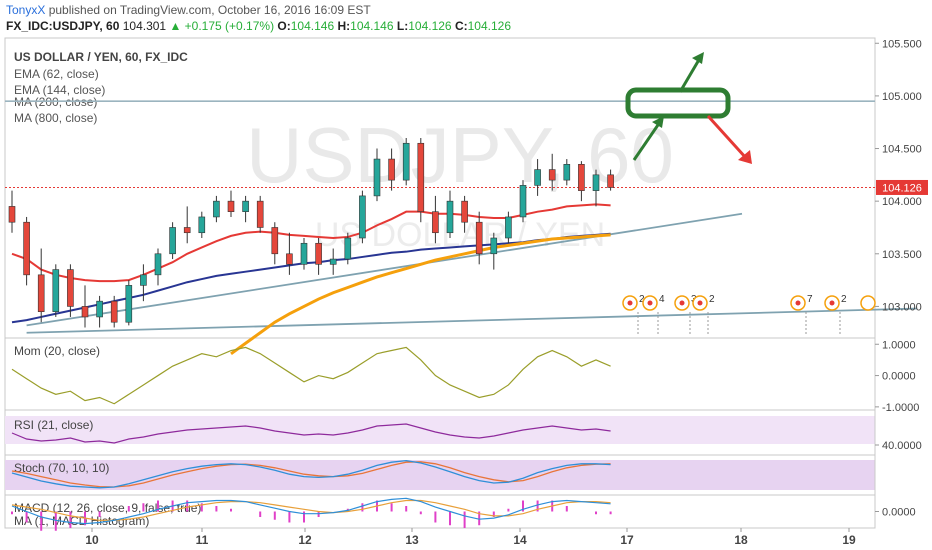 This screenshot has width=932, height=550. What do you see at coordinates (53, 425) in the screenshot?
I see `rsi-title: RSI (21, close)` at bounding box center [53, 425].